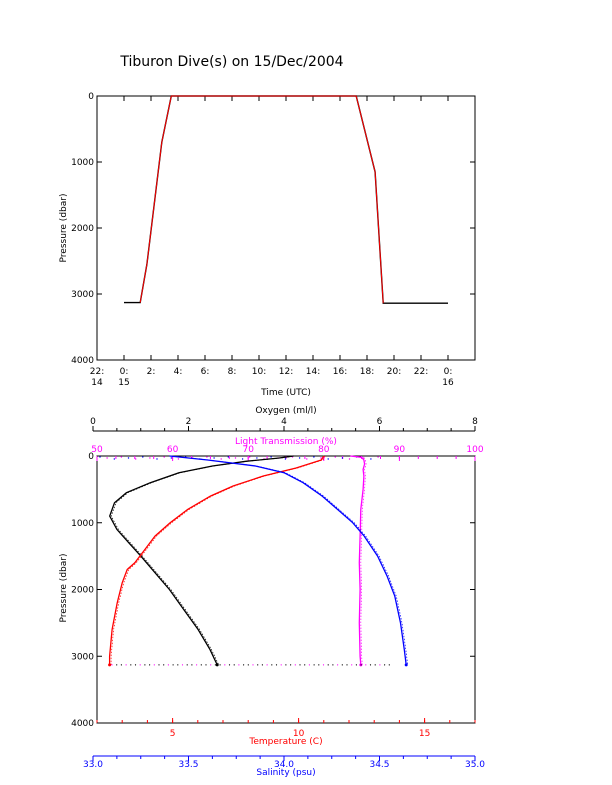 The image size is (612, 785). I want to click on time-tick-label-date: 14, so click(97, 383).